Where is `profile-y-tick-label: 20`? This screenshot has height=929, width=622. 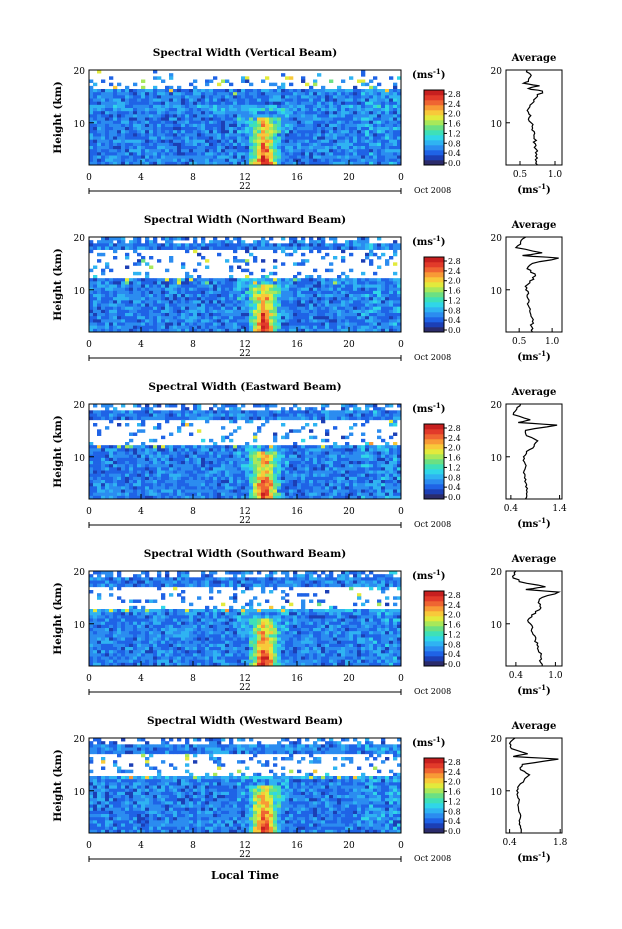
profile-y-tick-label: 20 is located at coordinates (497, 239).